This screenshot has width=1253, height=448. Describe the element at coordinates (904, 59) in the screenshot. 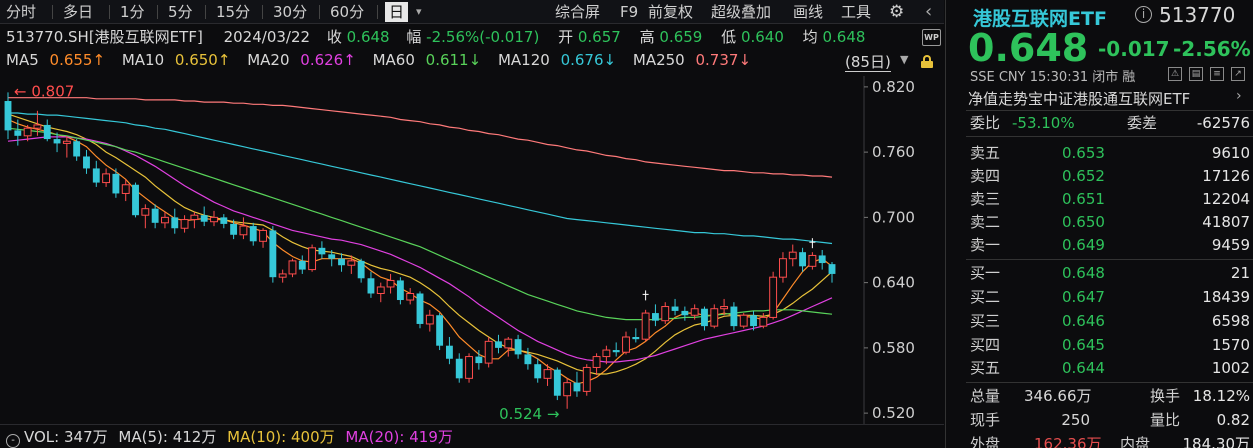

I see `period-dropdown-icon: ▼` at that location.